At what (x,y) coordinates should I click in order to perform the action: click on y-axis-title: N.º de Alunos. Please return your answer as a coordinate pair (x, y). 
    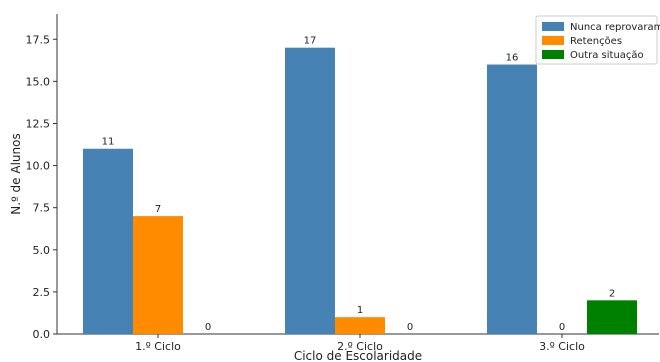
    Looking at the image, I should click on (16, 173).